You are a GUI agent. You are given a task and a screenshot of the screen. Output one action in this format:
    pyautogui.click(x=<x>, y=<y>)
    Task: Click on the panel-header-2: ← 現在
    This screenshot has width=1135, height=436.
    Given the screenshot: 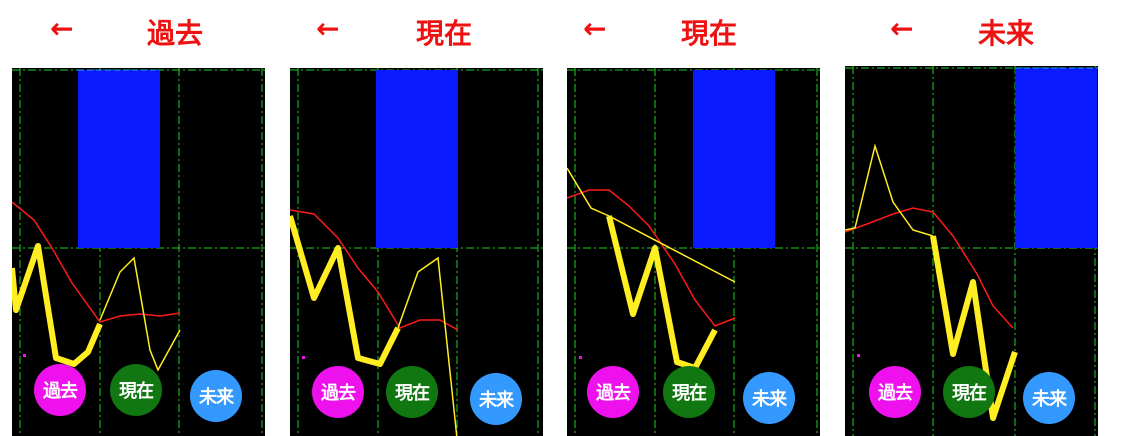 What is the action you would take?
    pyautogui.click(x=416, y=32)
    